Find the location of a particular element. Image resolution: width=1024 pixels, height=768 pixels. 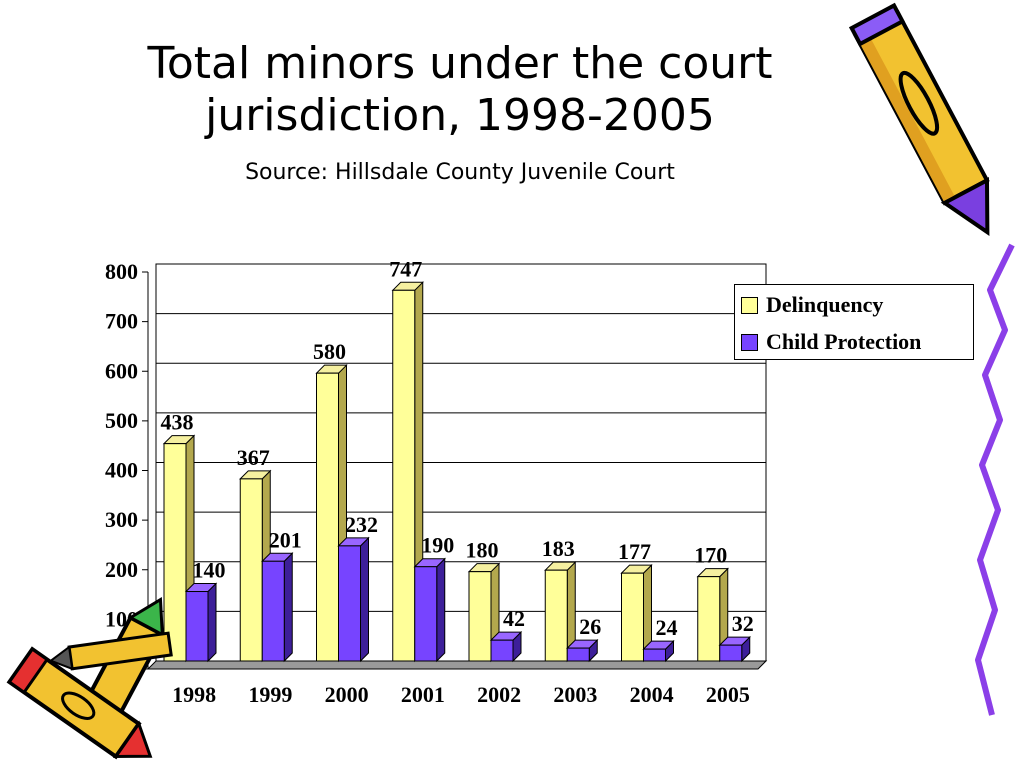

plot-floor is located at coordinates (457, 665).